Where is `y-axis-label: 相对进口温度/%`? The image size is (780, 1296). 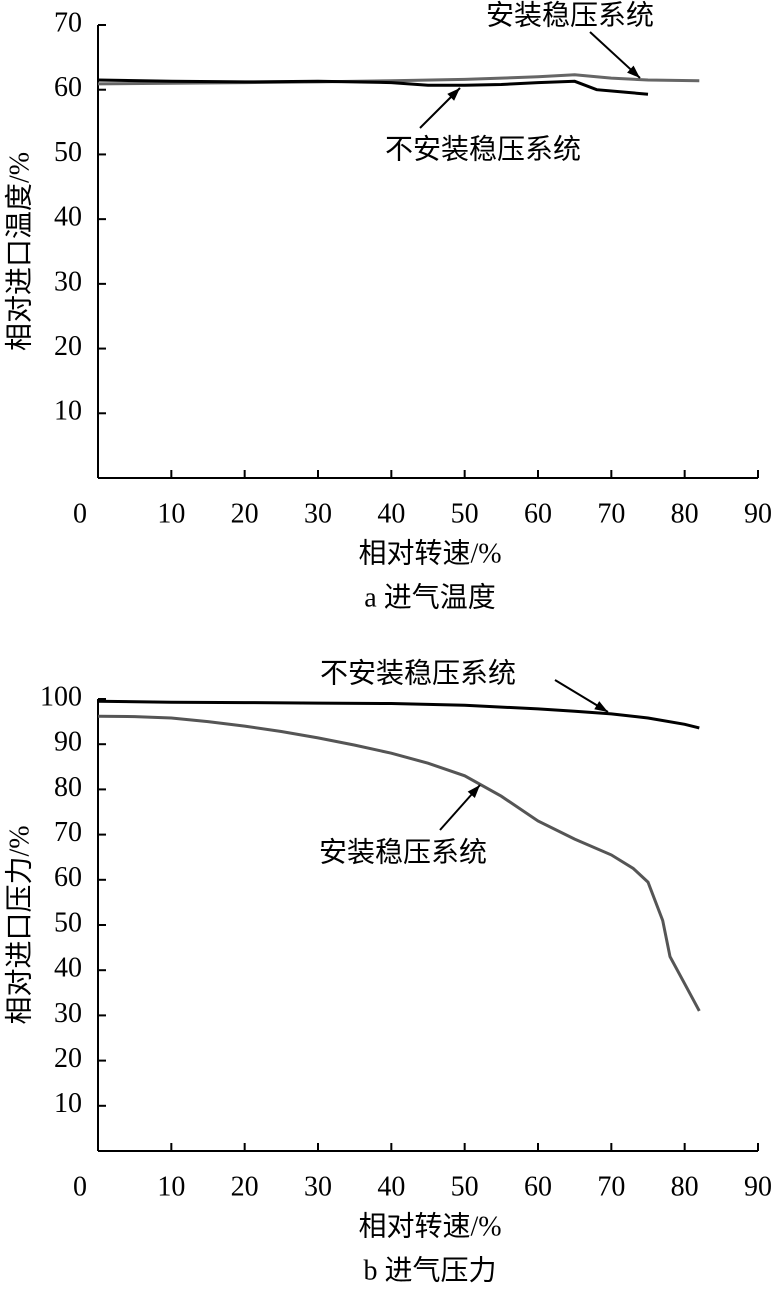
y-axis-label: 相对进口温度/% is located at coordinates (19, 251).